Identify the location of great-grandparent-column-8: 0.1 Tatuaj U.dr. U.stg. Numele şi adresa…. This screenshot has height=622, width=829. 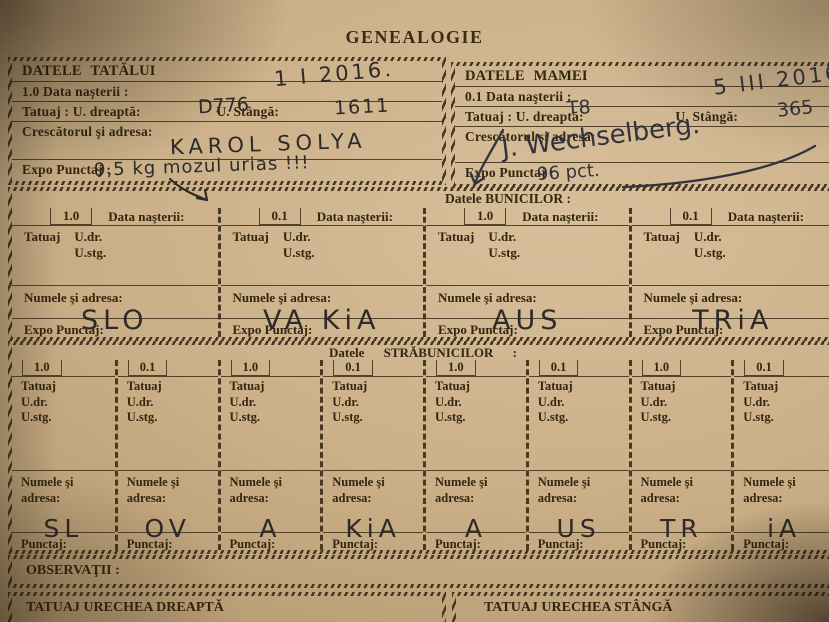
(780, 455).